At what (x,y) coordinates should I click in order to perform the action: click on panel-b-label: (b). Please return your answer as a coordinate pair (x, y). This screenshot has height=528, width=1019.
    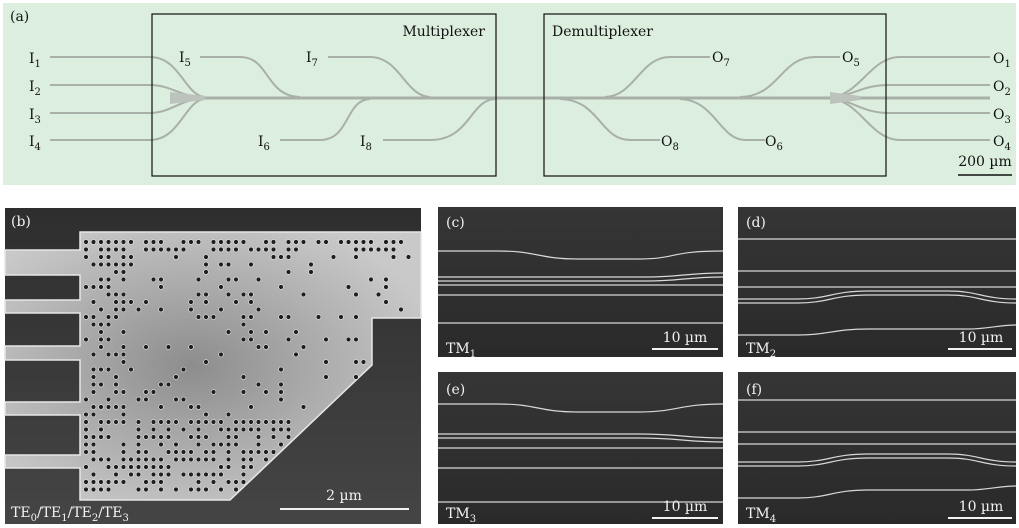
    Looking at the image, I should click on (21, 222).